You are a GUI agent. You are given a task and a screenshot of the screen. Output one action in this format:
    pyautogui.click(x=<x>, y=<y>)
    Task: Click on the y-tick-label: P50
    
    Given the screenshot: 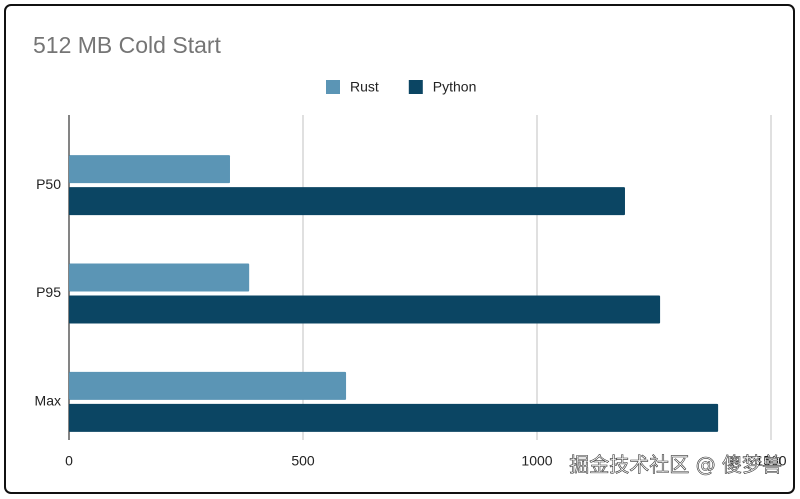 What is the action you would take?
    pyautogui.click(x=48, y=184)
    